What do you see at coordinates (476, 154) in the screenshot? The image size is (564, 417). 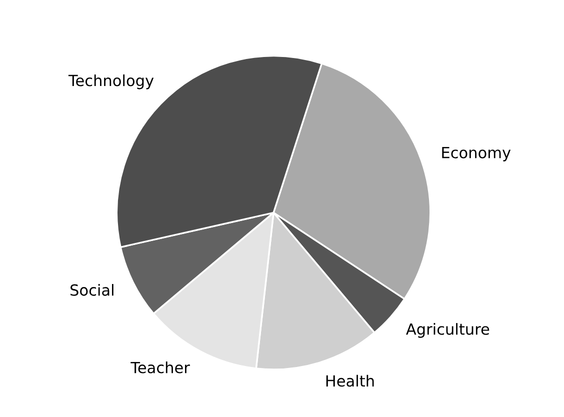 I see `slice-label: Economy` at bounding box center [476, 154].